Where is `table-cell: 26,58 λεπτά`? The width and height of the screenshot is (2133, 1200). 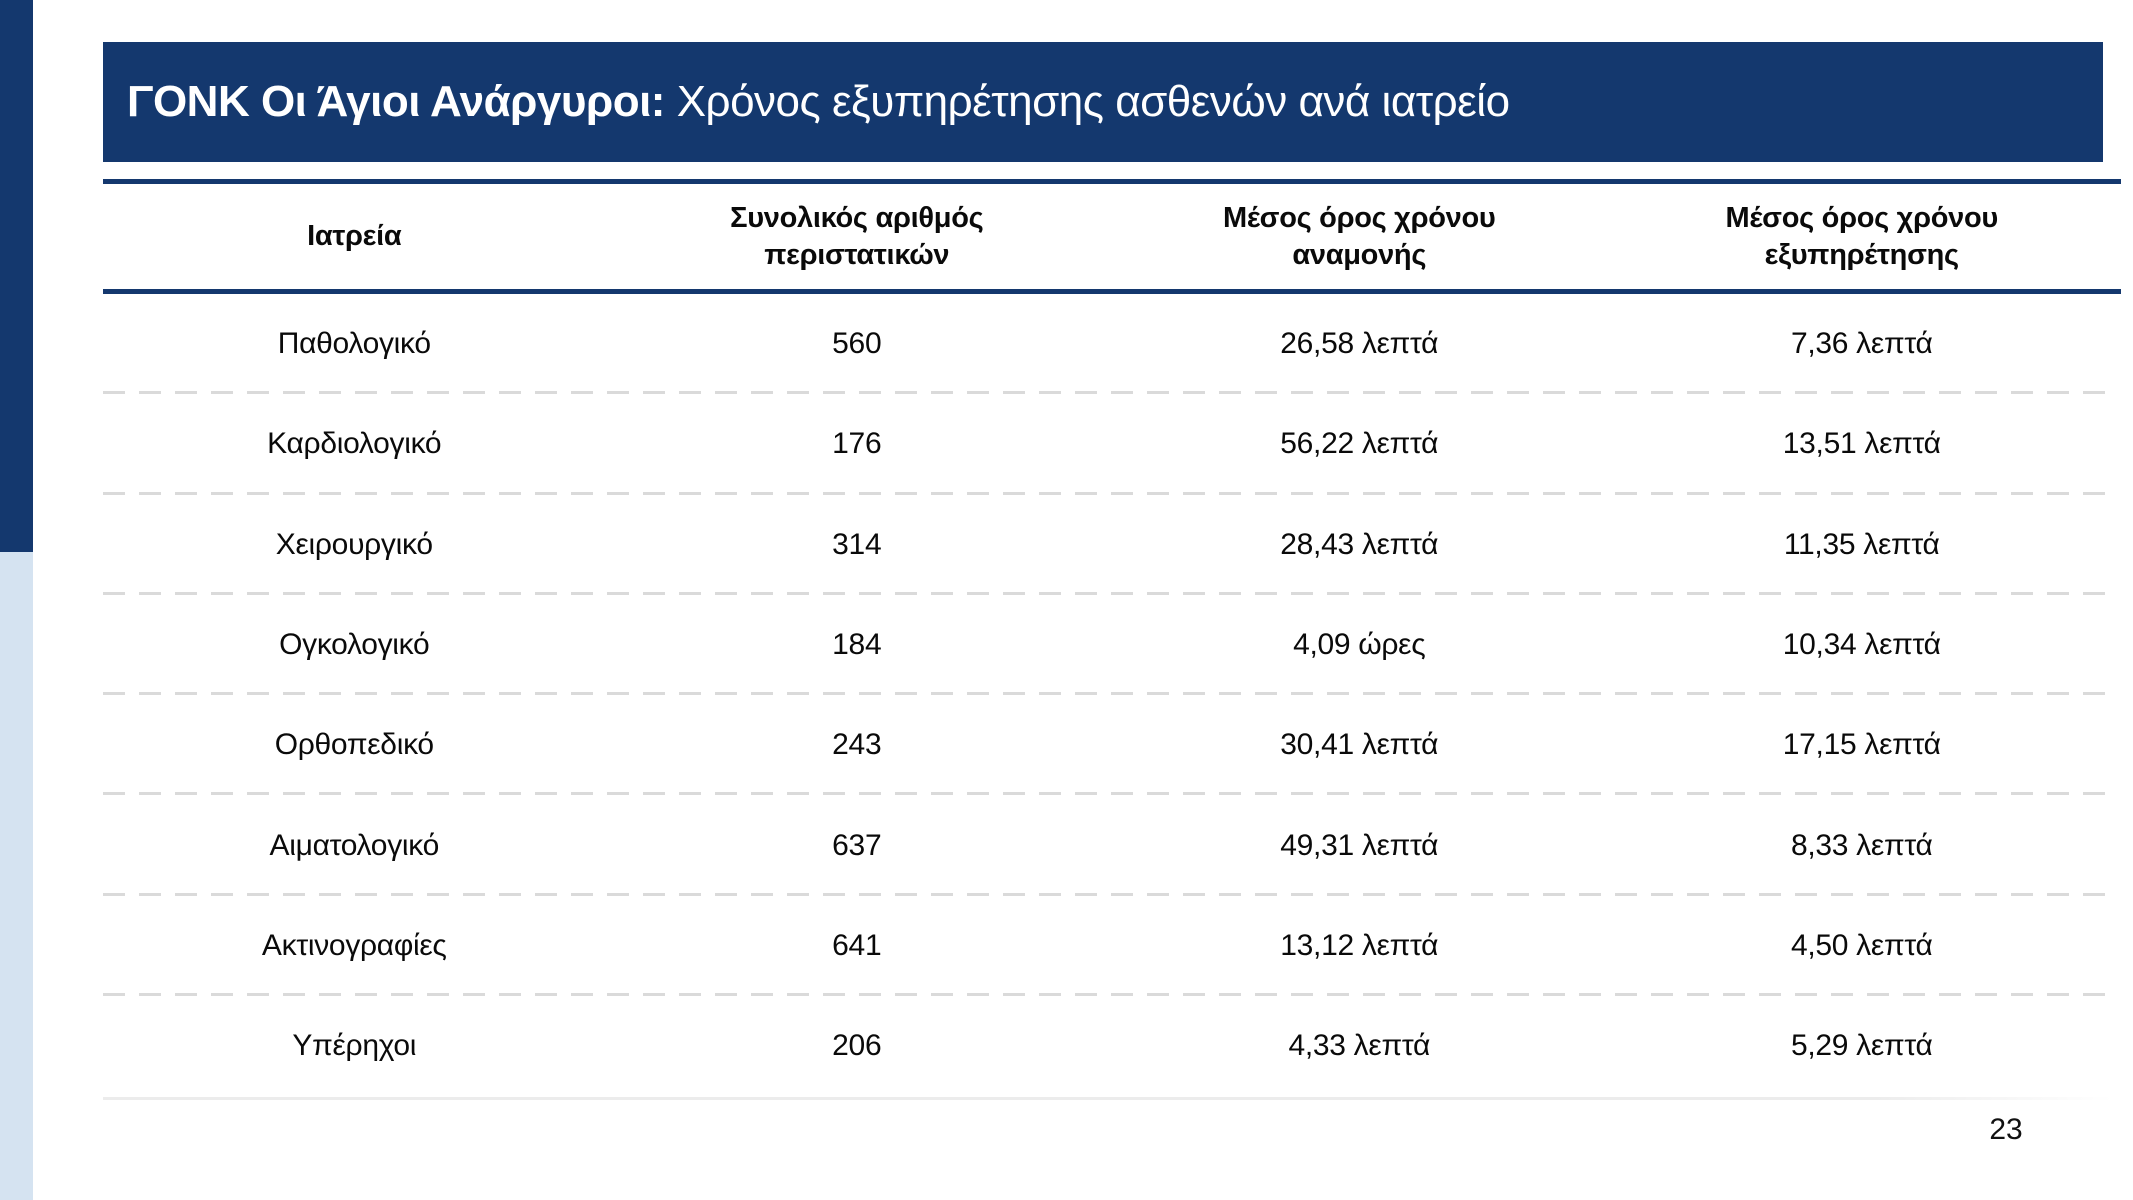
table-cell: 26,58 λεπτά is located at coordinates (1359, 344).